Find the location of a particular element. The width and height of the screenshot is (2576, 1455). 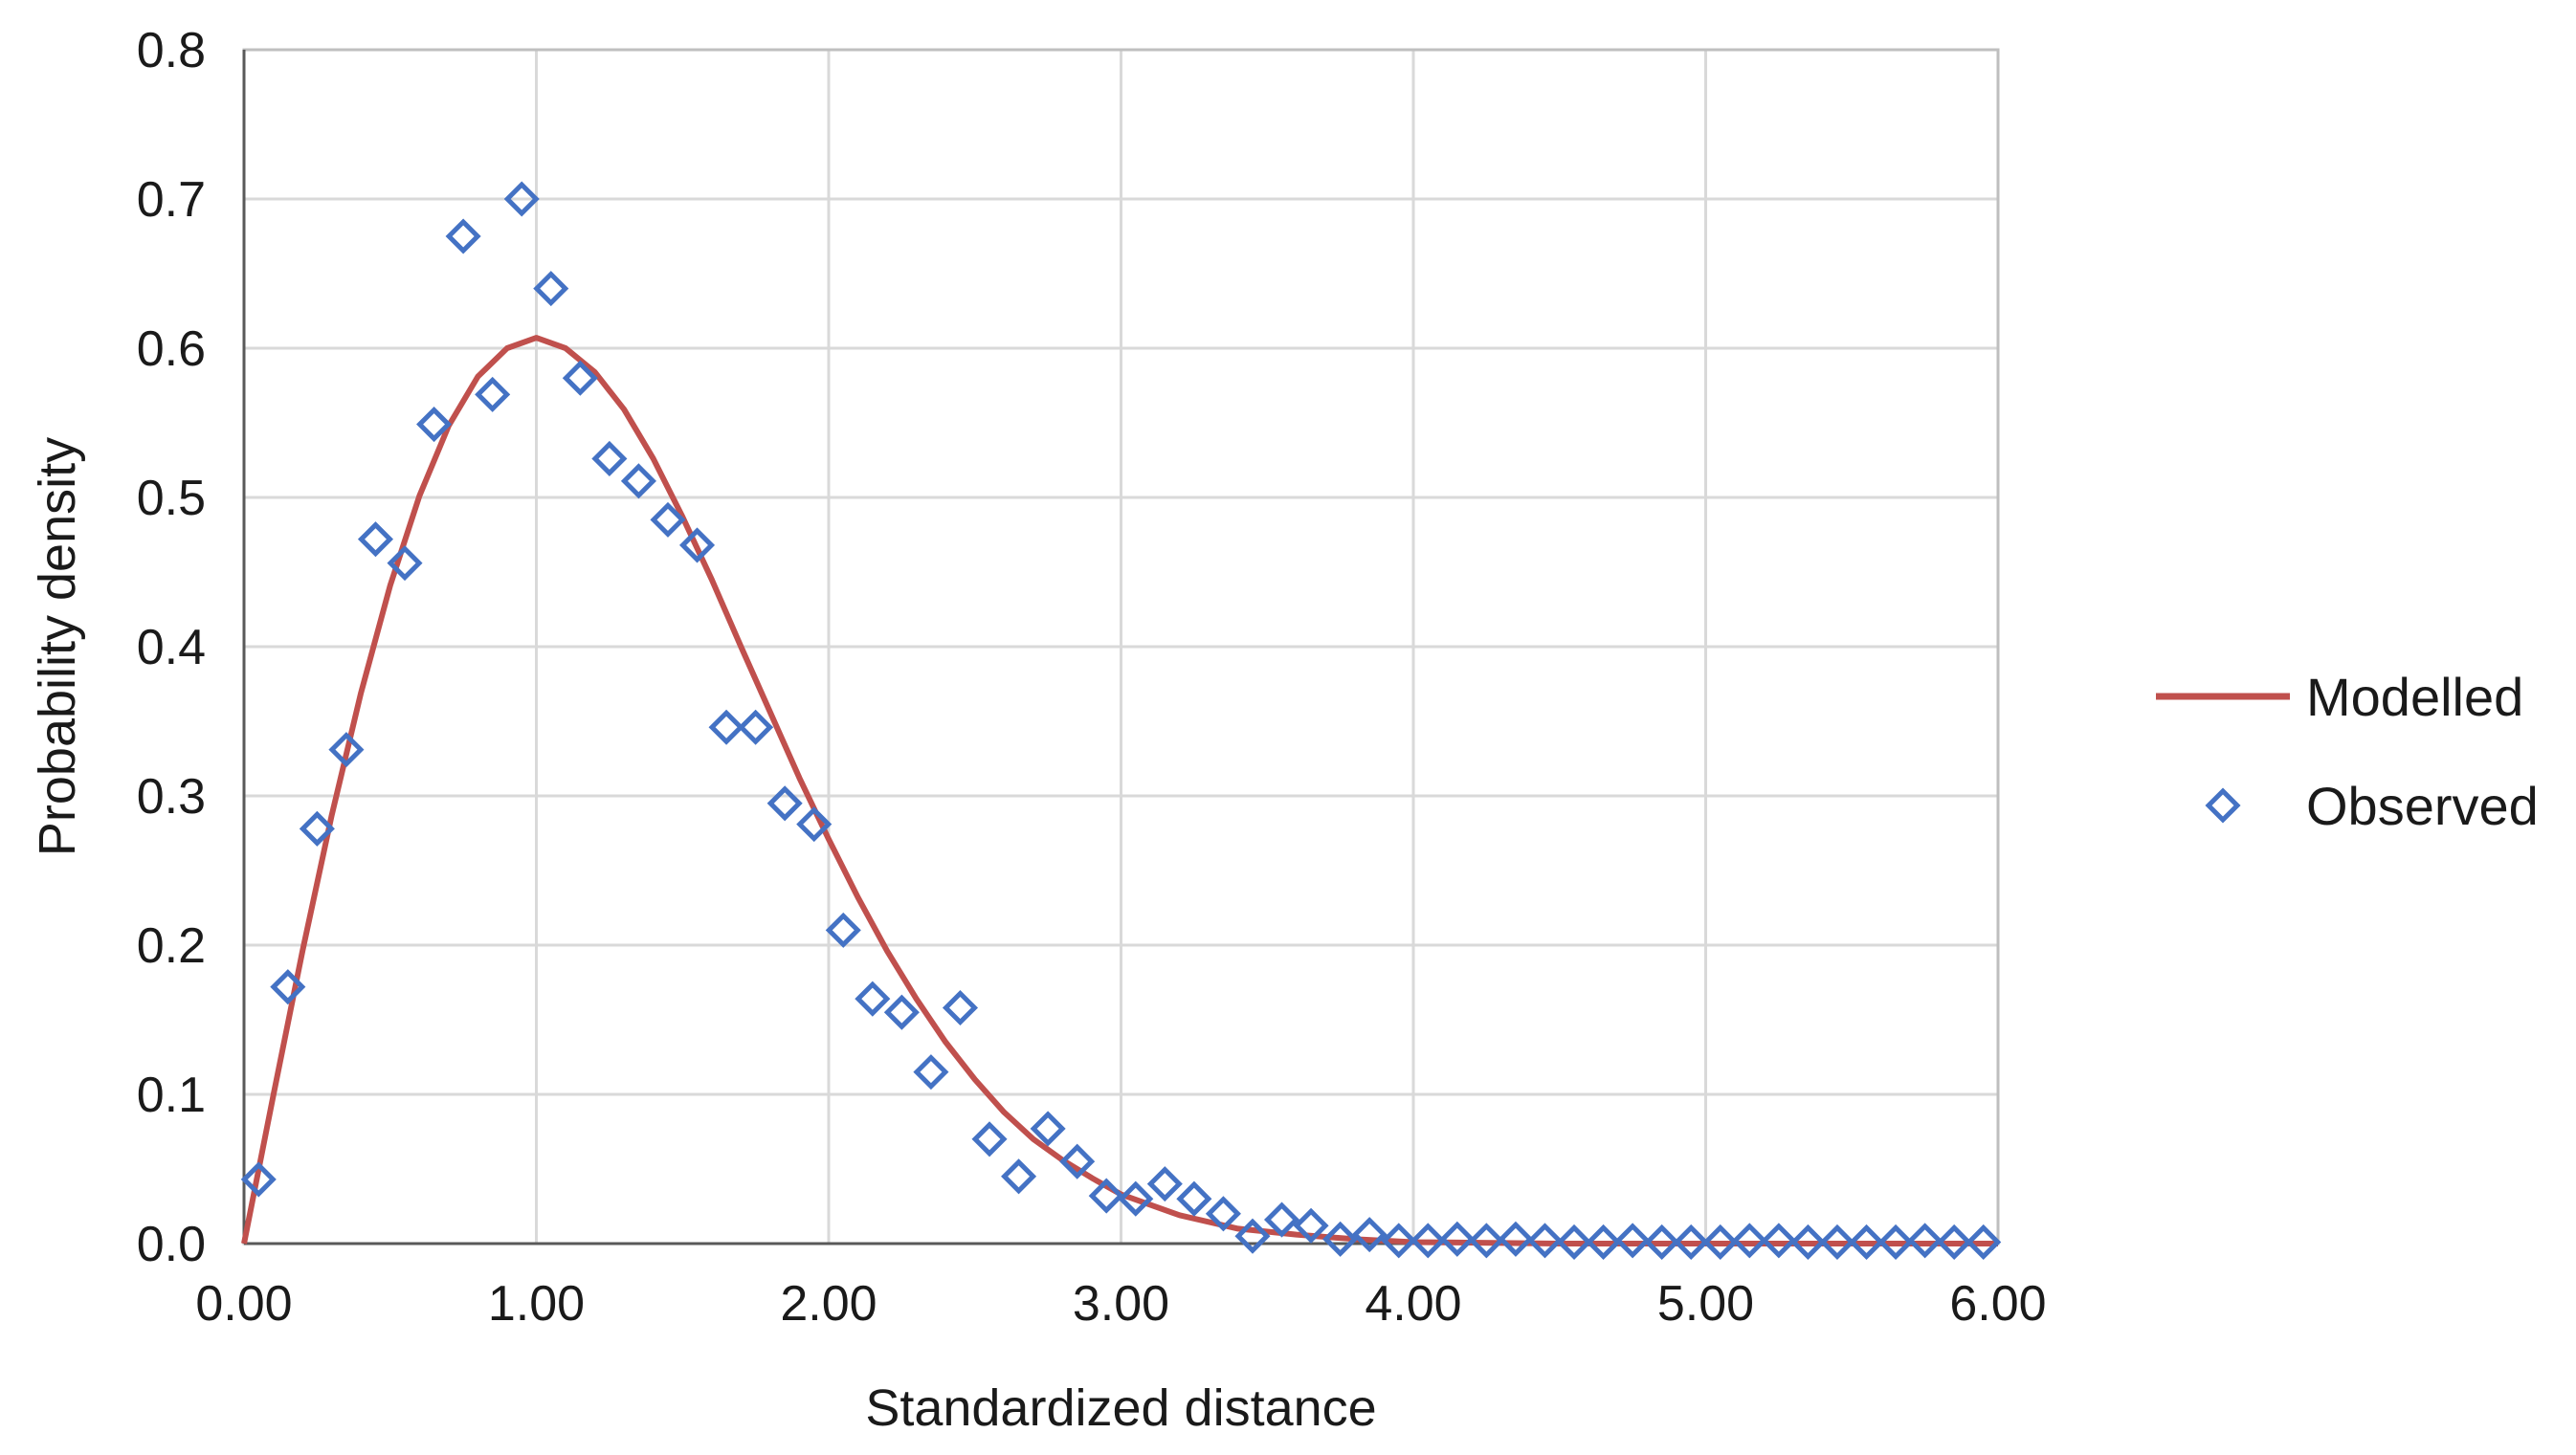

y-tick-label: 0.5 is located at coordinates (171, 499).